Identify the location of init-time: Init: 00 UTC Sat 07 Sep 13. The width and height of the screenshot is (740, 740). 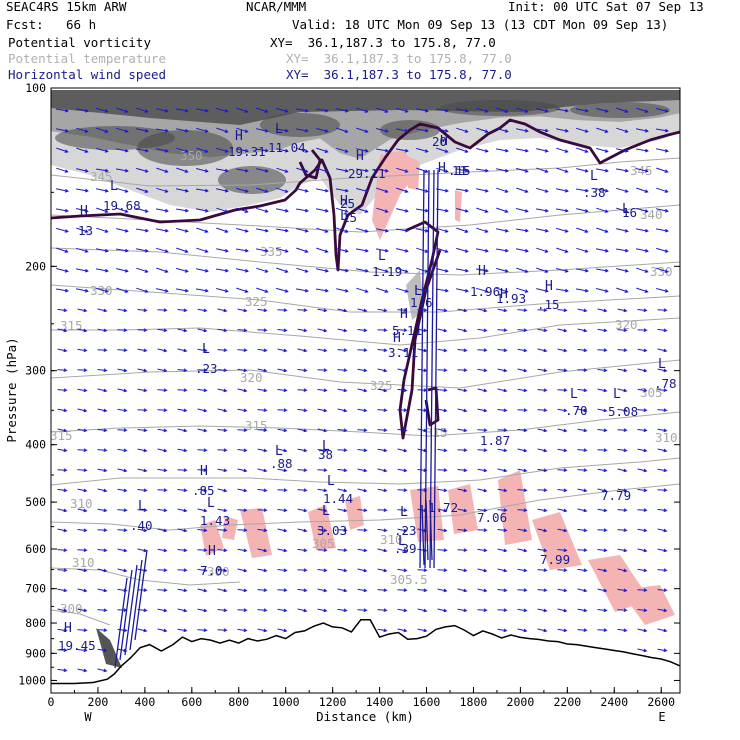
(606, 7).